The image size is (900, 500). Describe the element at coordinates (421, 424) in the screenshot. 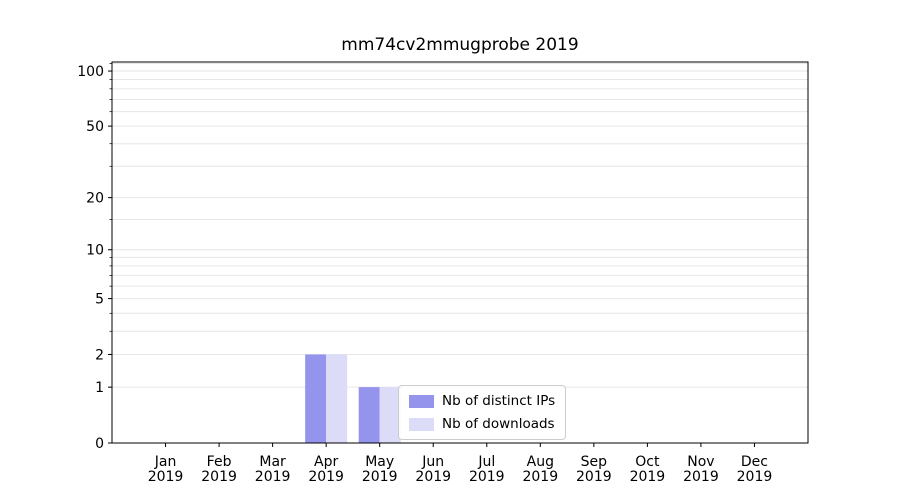

I see `legend-swatch-downloads` at that location.